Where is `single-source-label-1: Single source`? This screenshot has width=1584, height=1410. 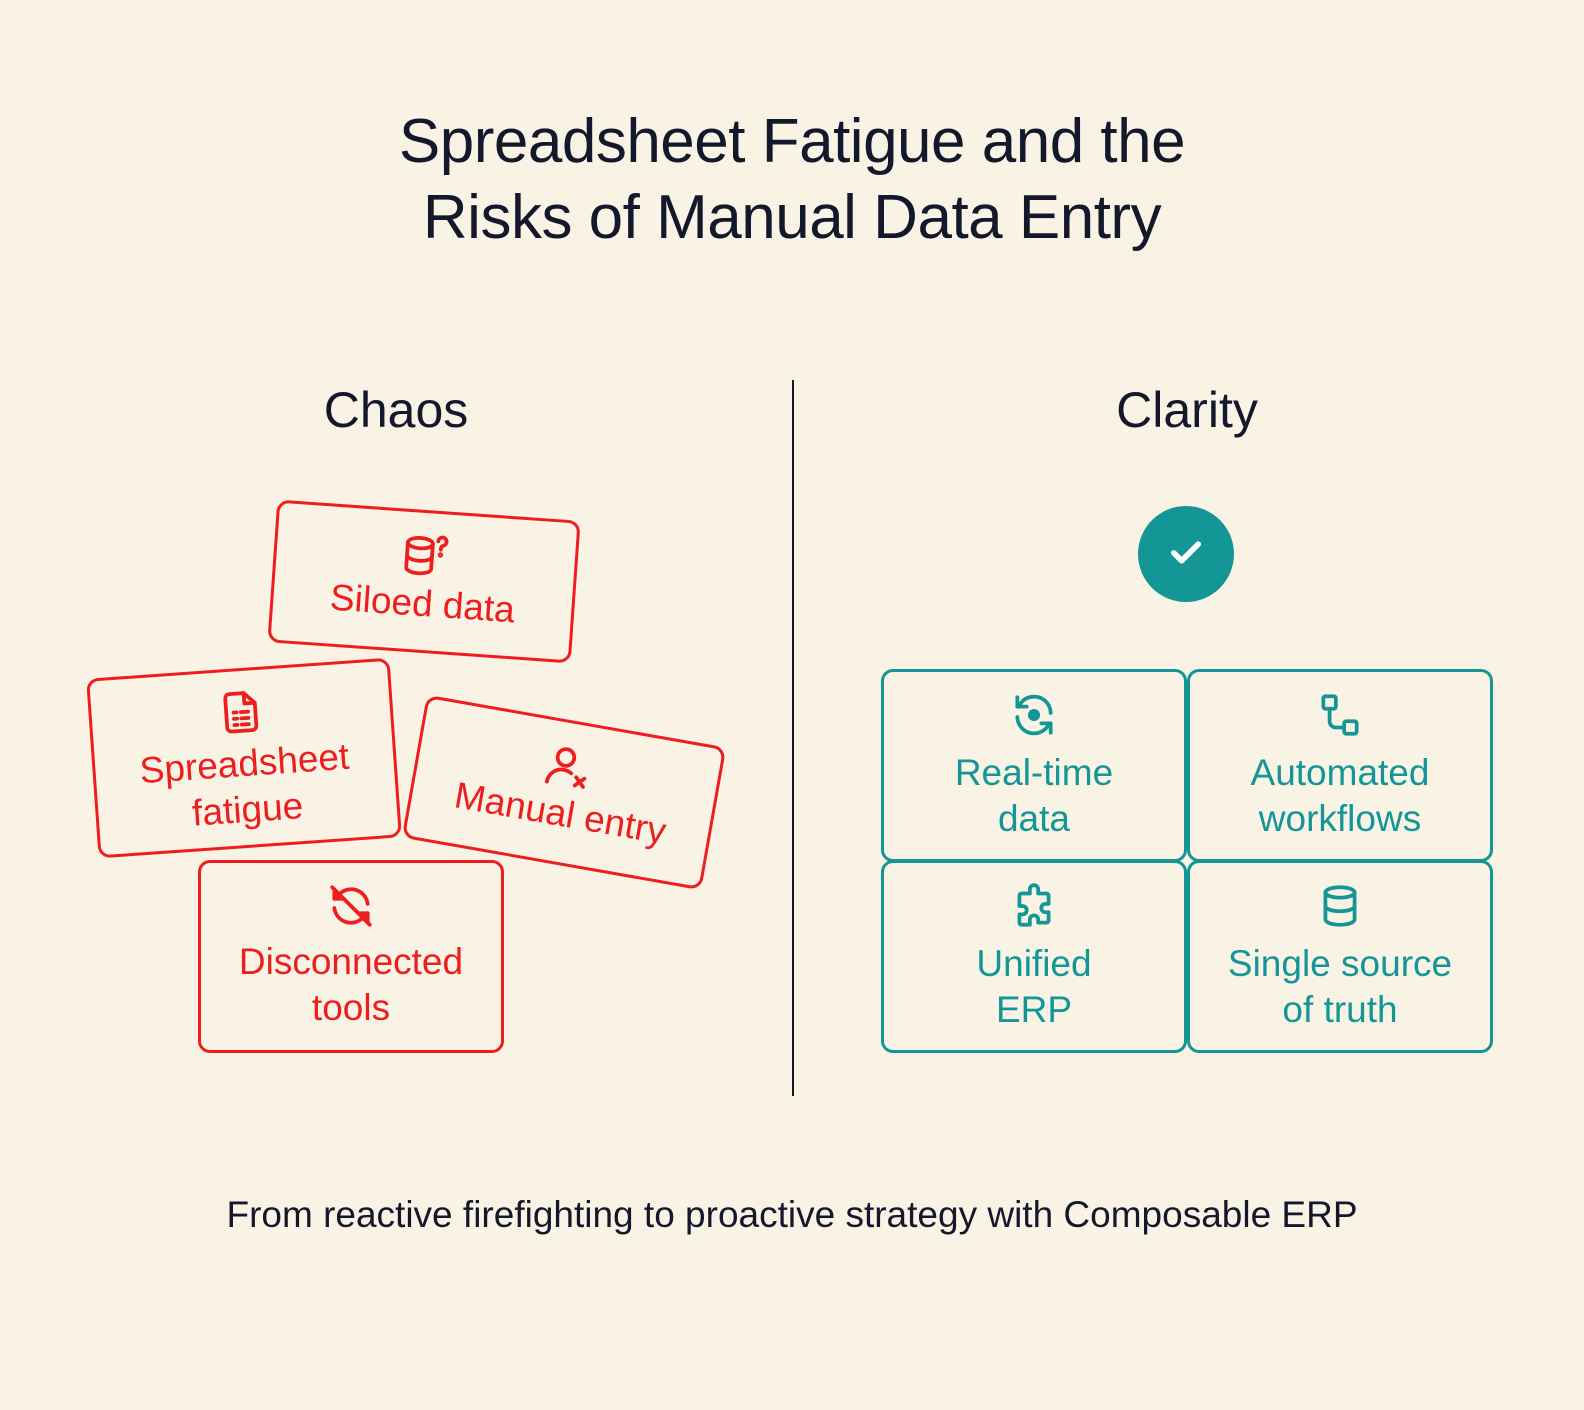 single-source-label-1: Single source is located at coordinates (1340, 963).